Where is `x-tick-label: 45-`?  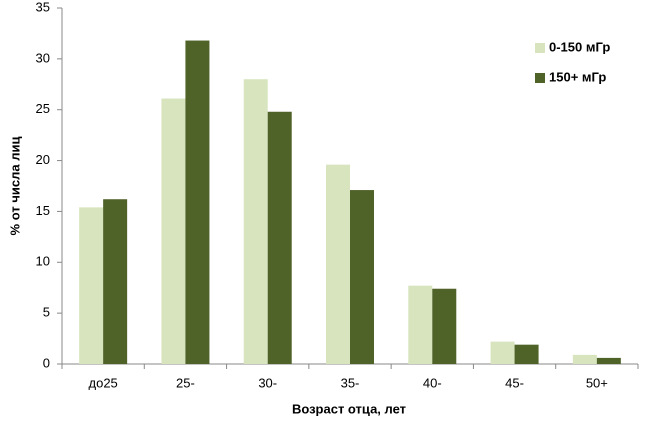
x-tick-label: 45- is located at coordinates (514, 382).